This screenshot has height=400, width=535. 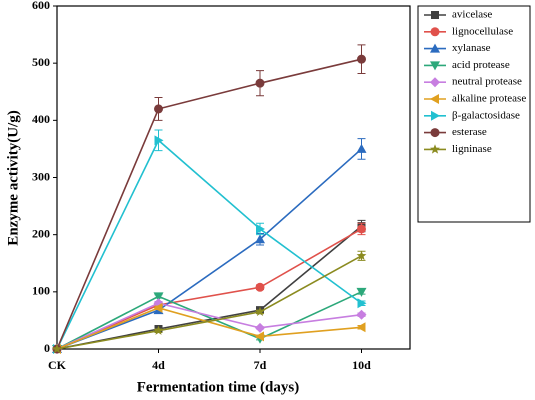 What do you see at coordinates (57, 365) in the screenshot?
I see `x-tick-label: CK` at bounding box center [57, 365].